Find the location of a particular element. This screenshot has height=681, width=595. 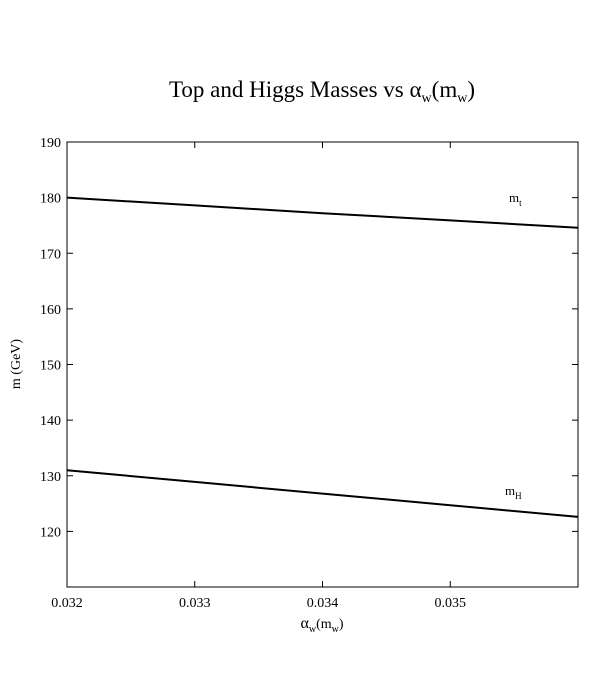

y-tick-label: 190 is located at coordinates (50, 143).